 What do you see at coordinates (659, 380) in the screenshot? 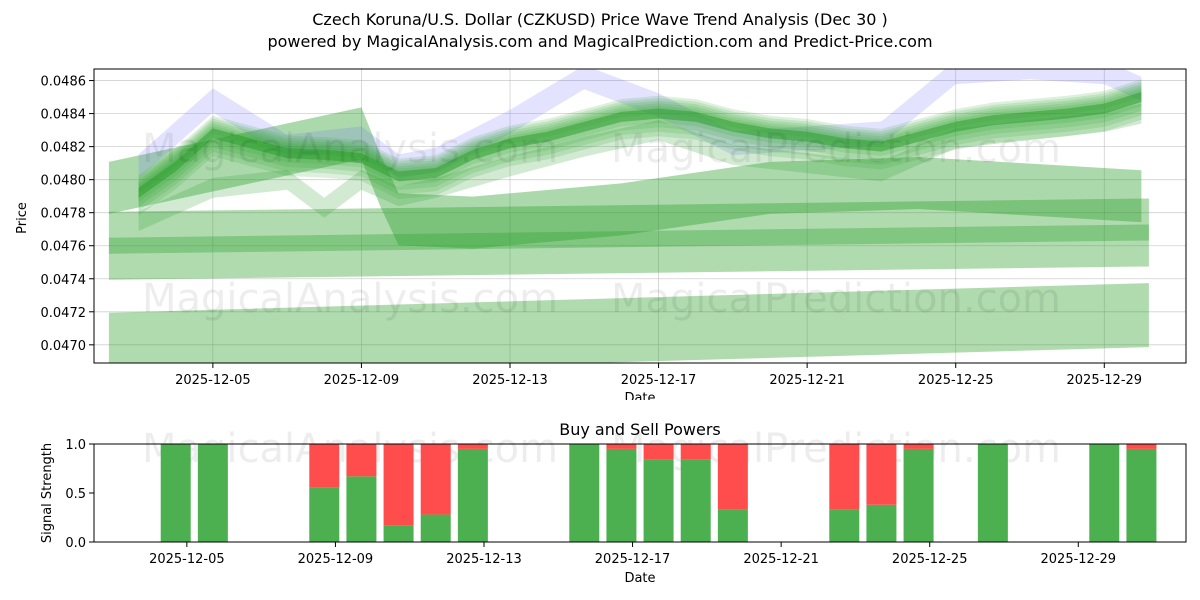
I see `price-x-tick-label: 2025-12-17` at bounding box center [659, 380].